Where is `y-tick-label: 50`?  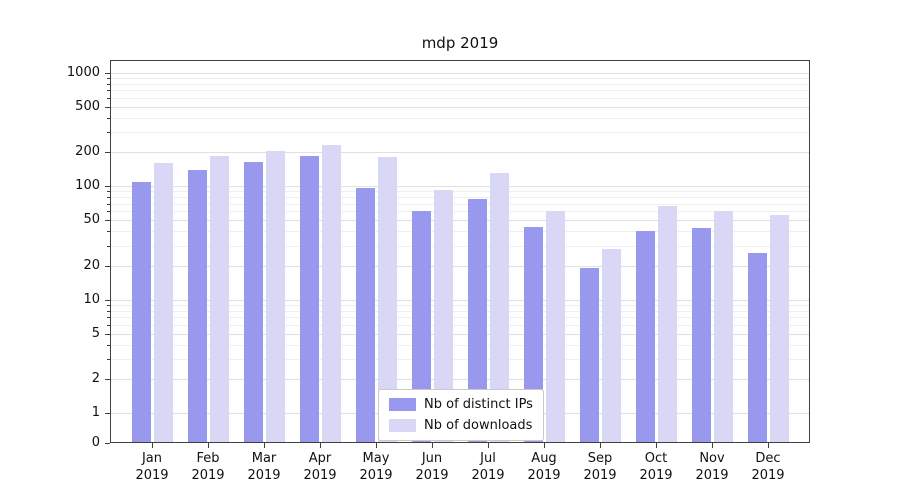 y-tick-label: 50 is located at coordinates (91, 219).